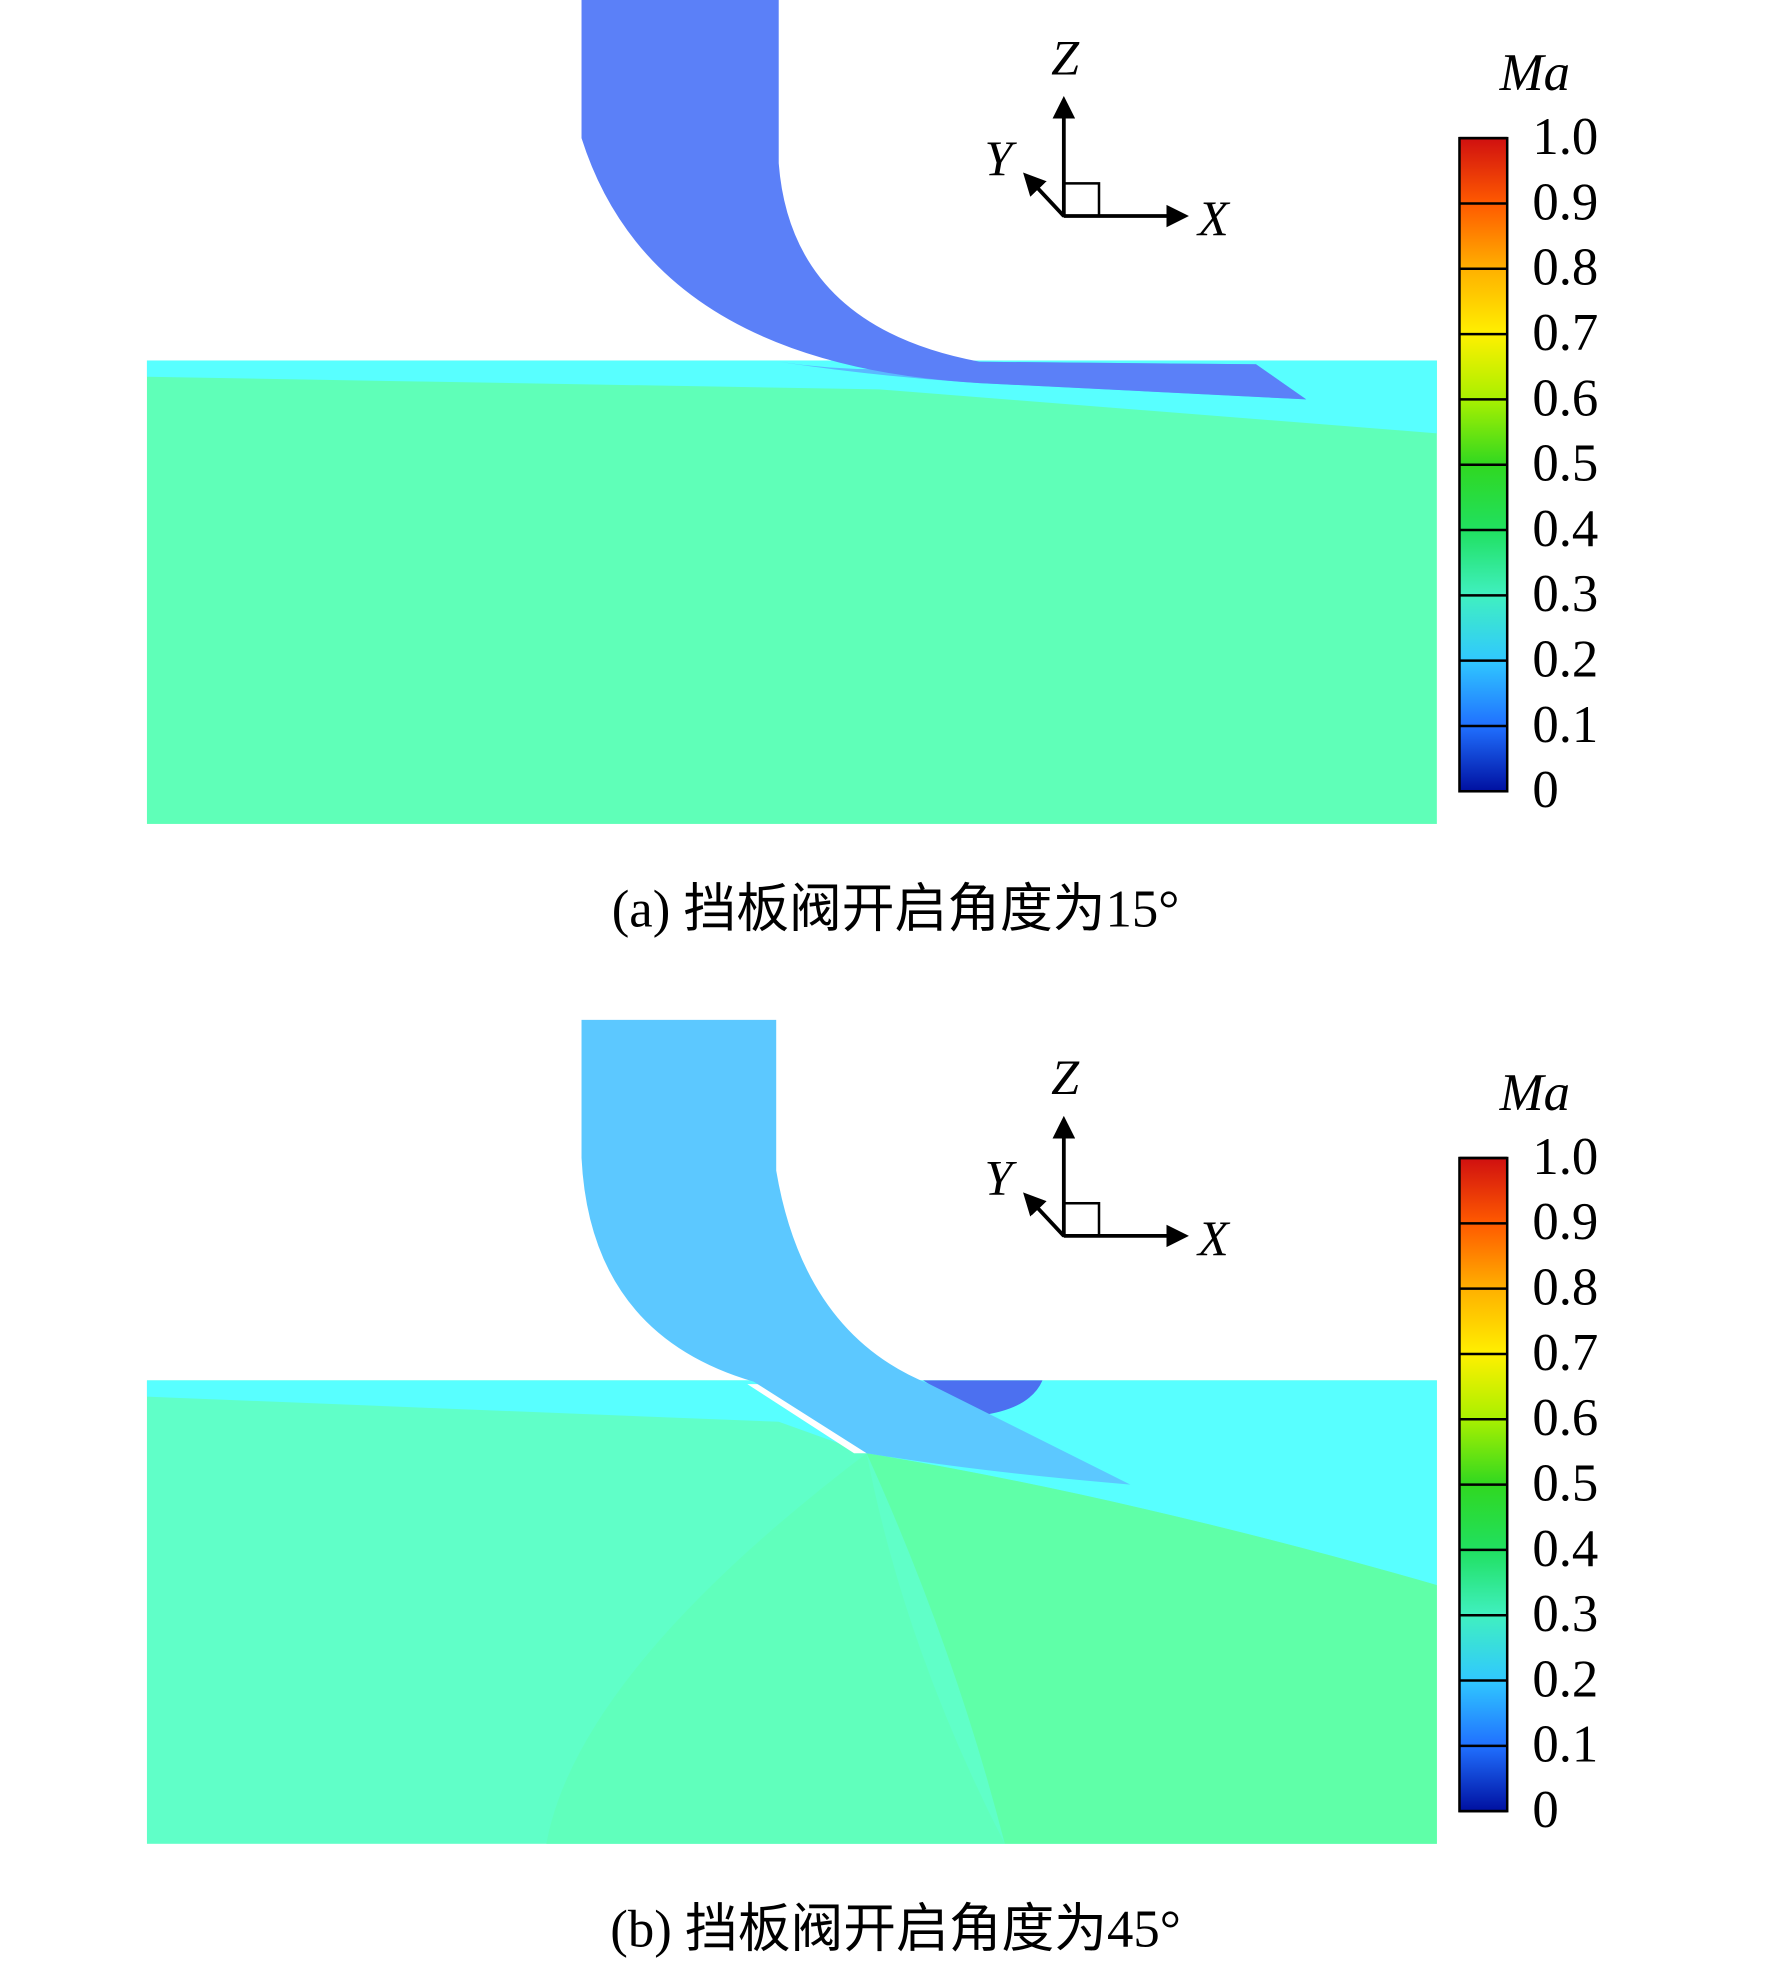  What do you see at coordinates (895, 1929) in the screenshot?
I see `caption: (b) 挡板阀开启角度为45°` at bounding box center [895, 1929].